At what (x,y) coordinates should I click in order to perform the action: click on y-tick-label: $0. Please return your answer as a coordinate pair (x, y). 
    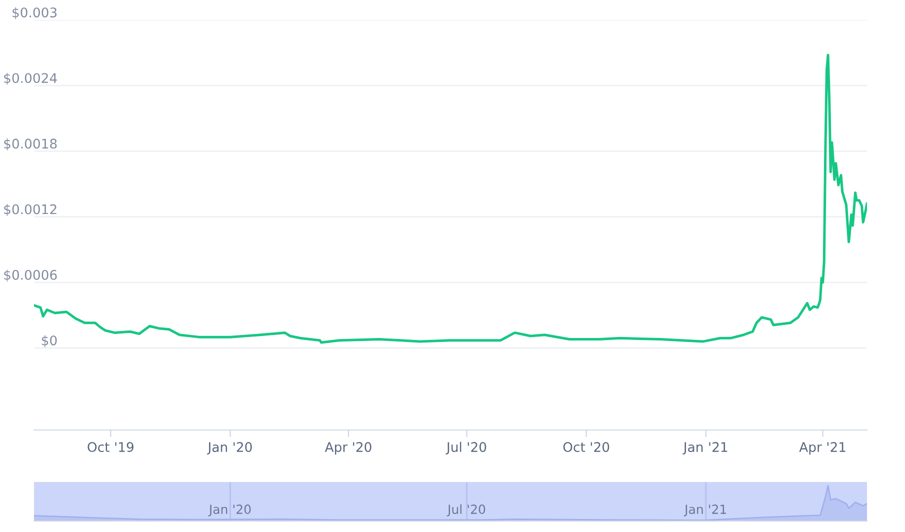
    Looking at the image, I should click on (49, 341).